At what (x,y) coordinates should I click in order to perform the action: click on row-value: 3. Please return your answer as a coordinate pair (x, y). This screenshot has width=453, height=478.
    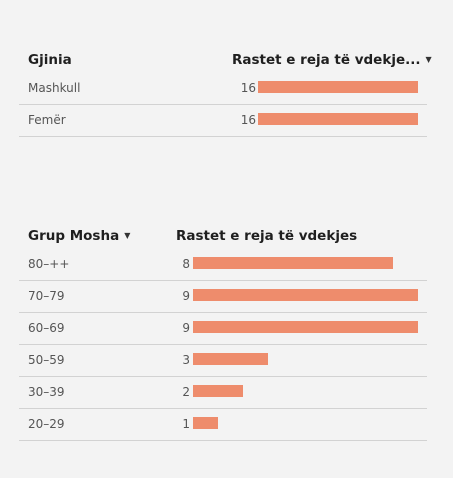
    Looking at the image, I should click on (186, 360).